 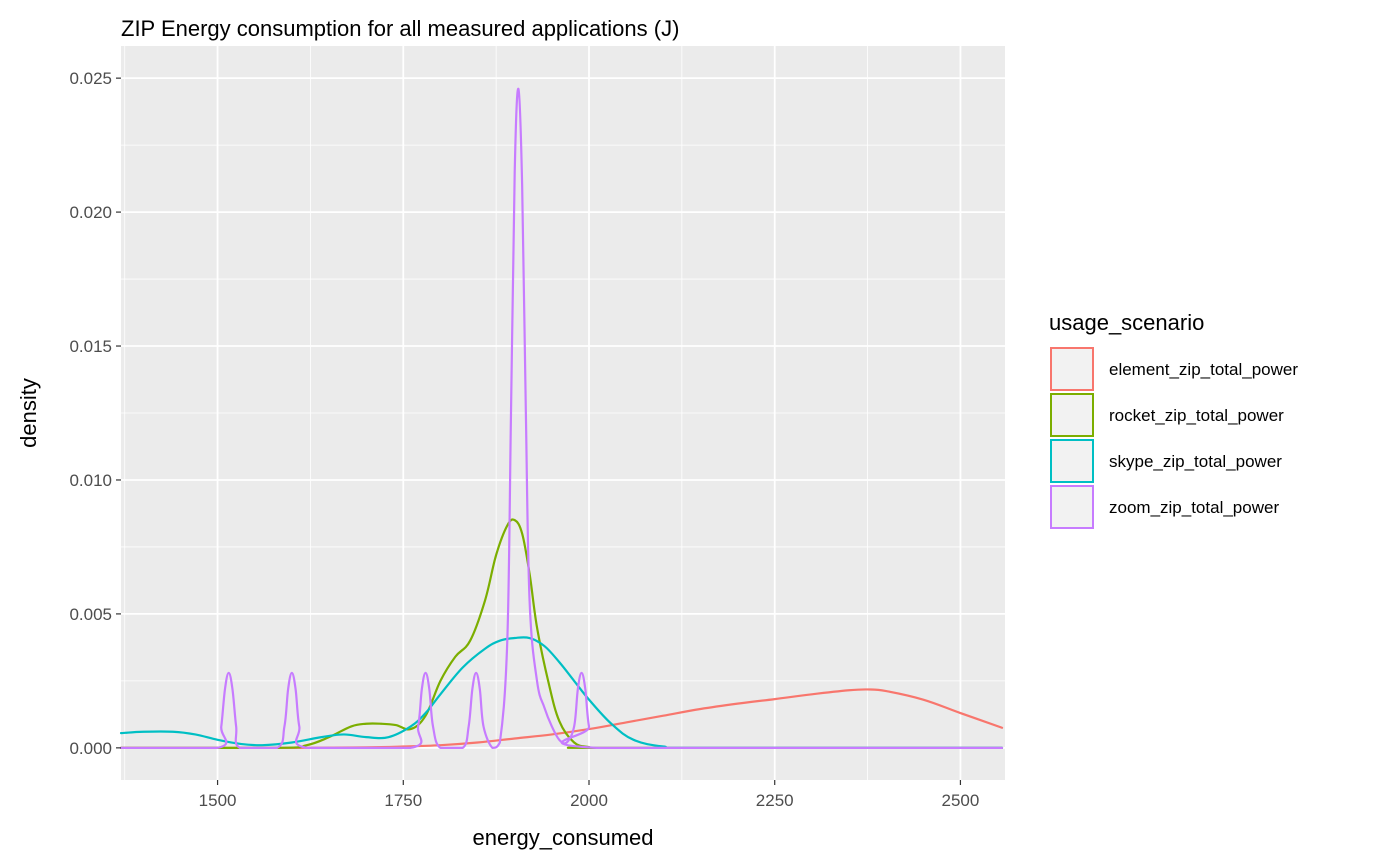 What do you see at coordinates (90, 614) in the screenshot?
I see `y-tick-label: 0.005` at bounding box center [90, 614].